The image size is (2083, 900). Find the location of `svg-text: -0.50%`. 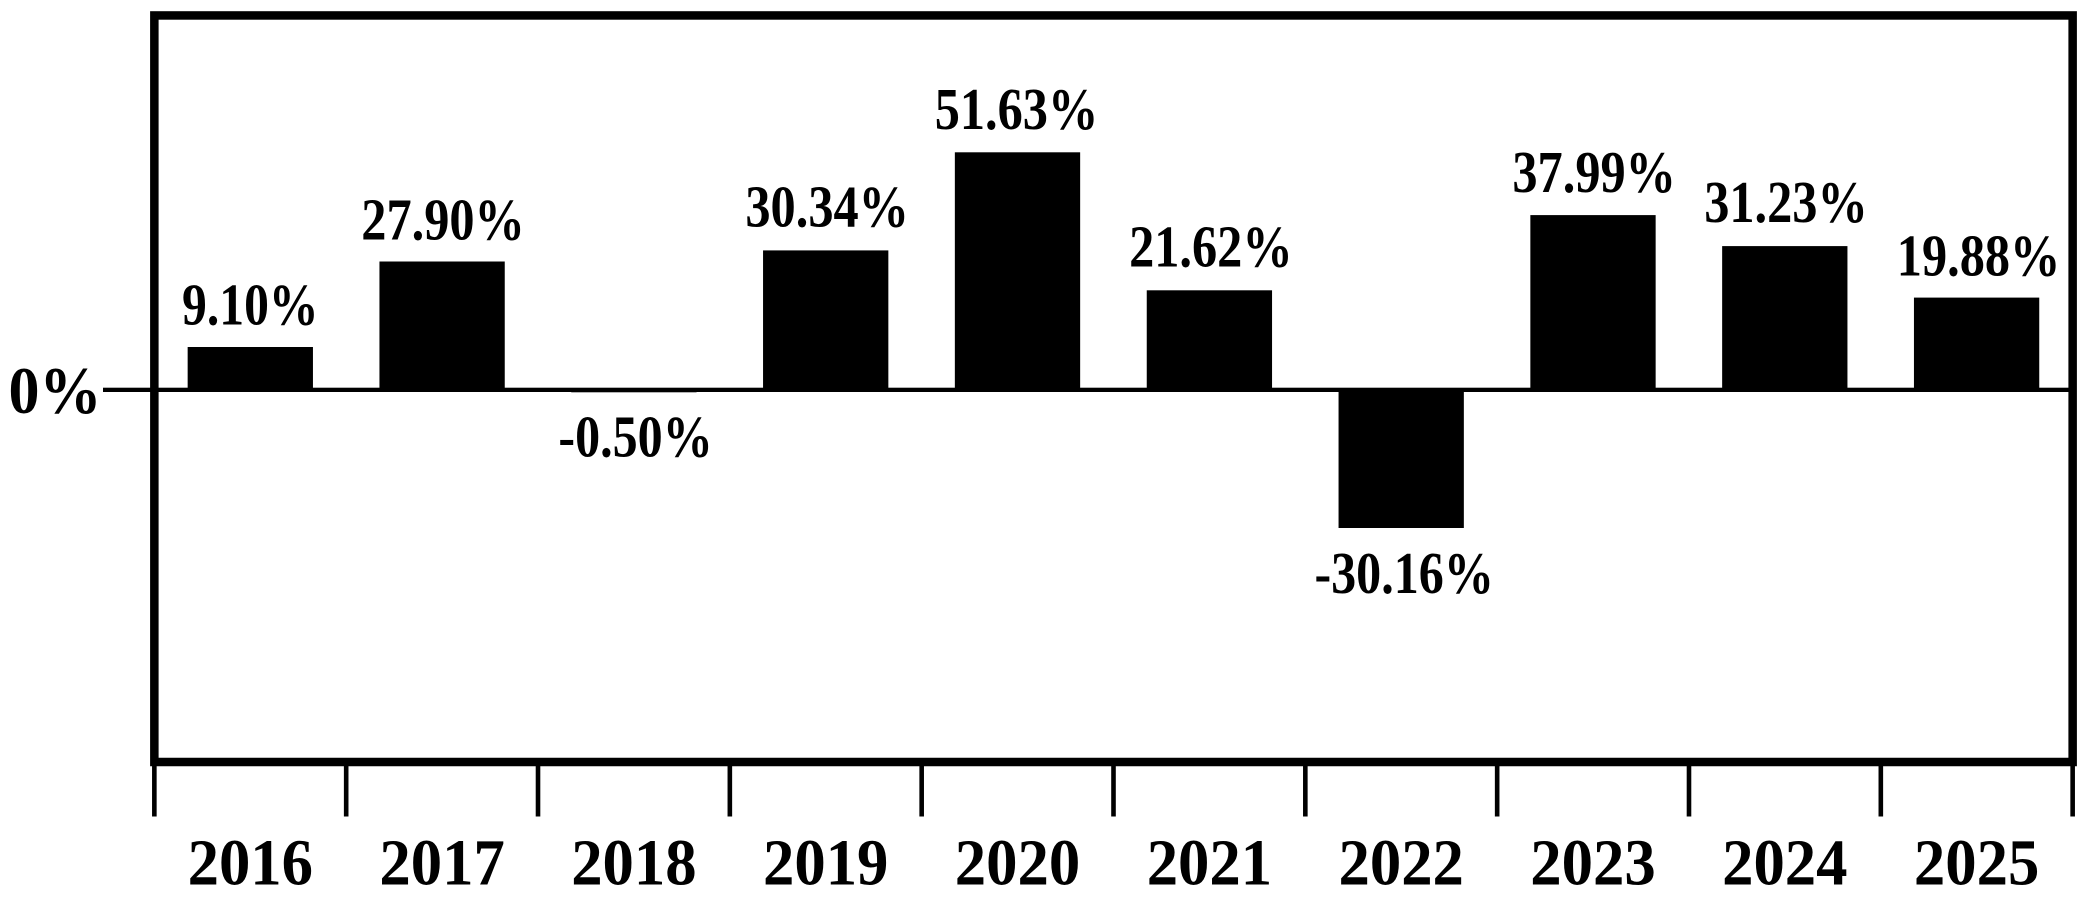

svg-text: -0.50% is located at coordinates (635, 436).